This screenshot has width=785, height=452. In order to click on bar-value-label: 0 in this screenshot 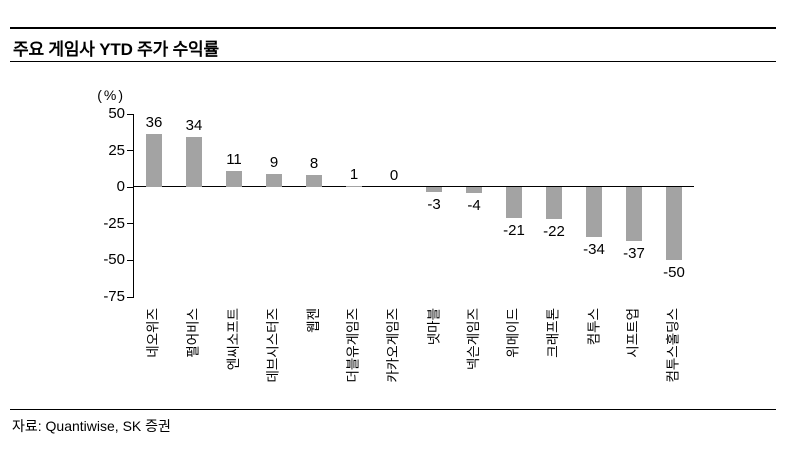, I will do `click(394, 176)`.